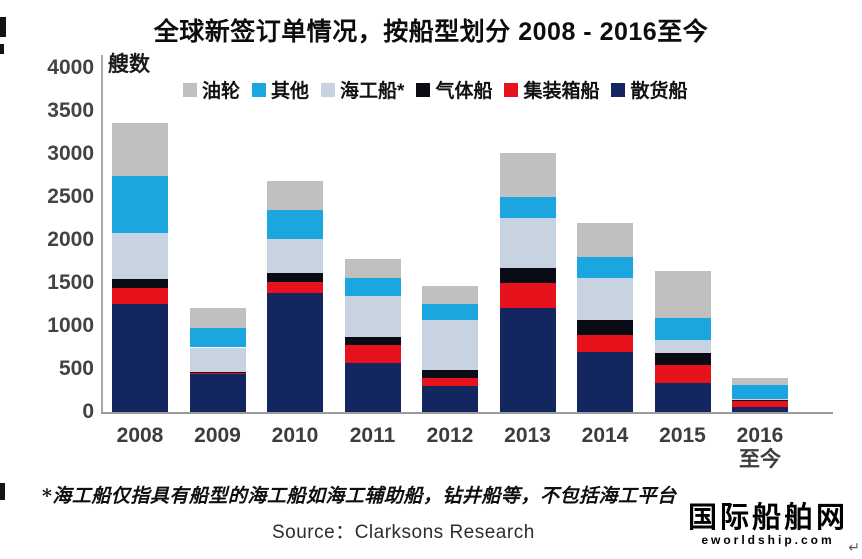 The image size is (862, 559). What do you see at coordinates (140, 435) in the screenshot?
I see `x-tick-label: 2008` at bounding box center [140, 435].